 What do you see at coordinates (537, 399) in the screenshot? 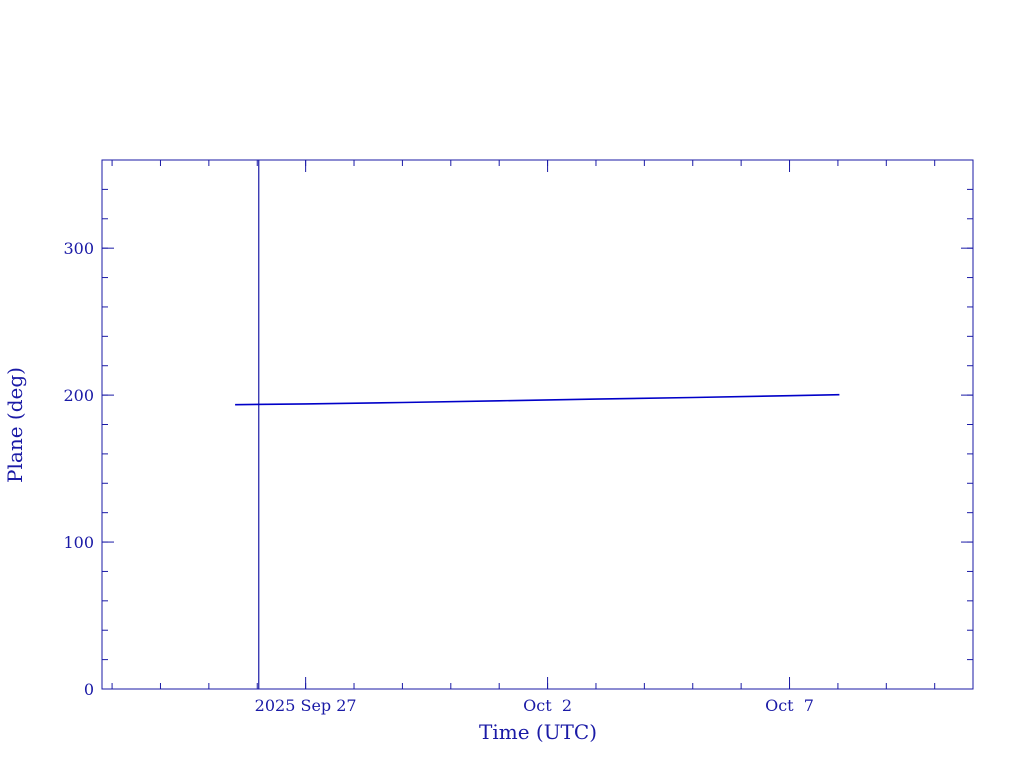
I see `plane-series-line` at bounding box center [537, 399].